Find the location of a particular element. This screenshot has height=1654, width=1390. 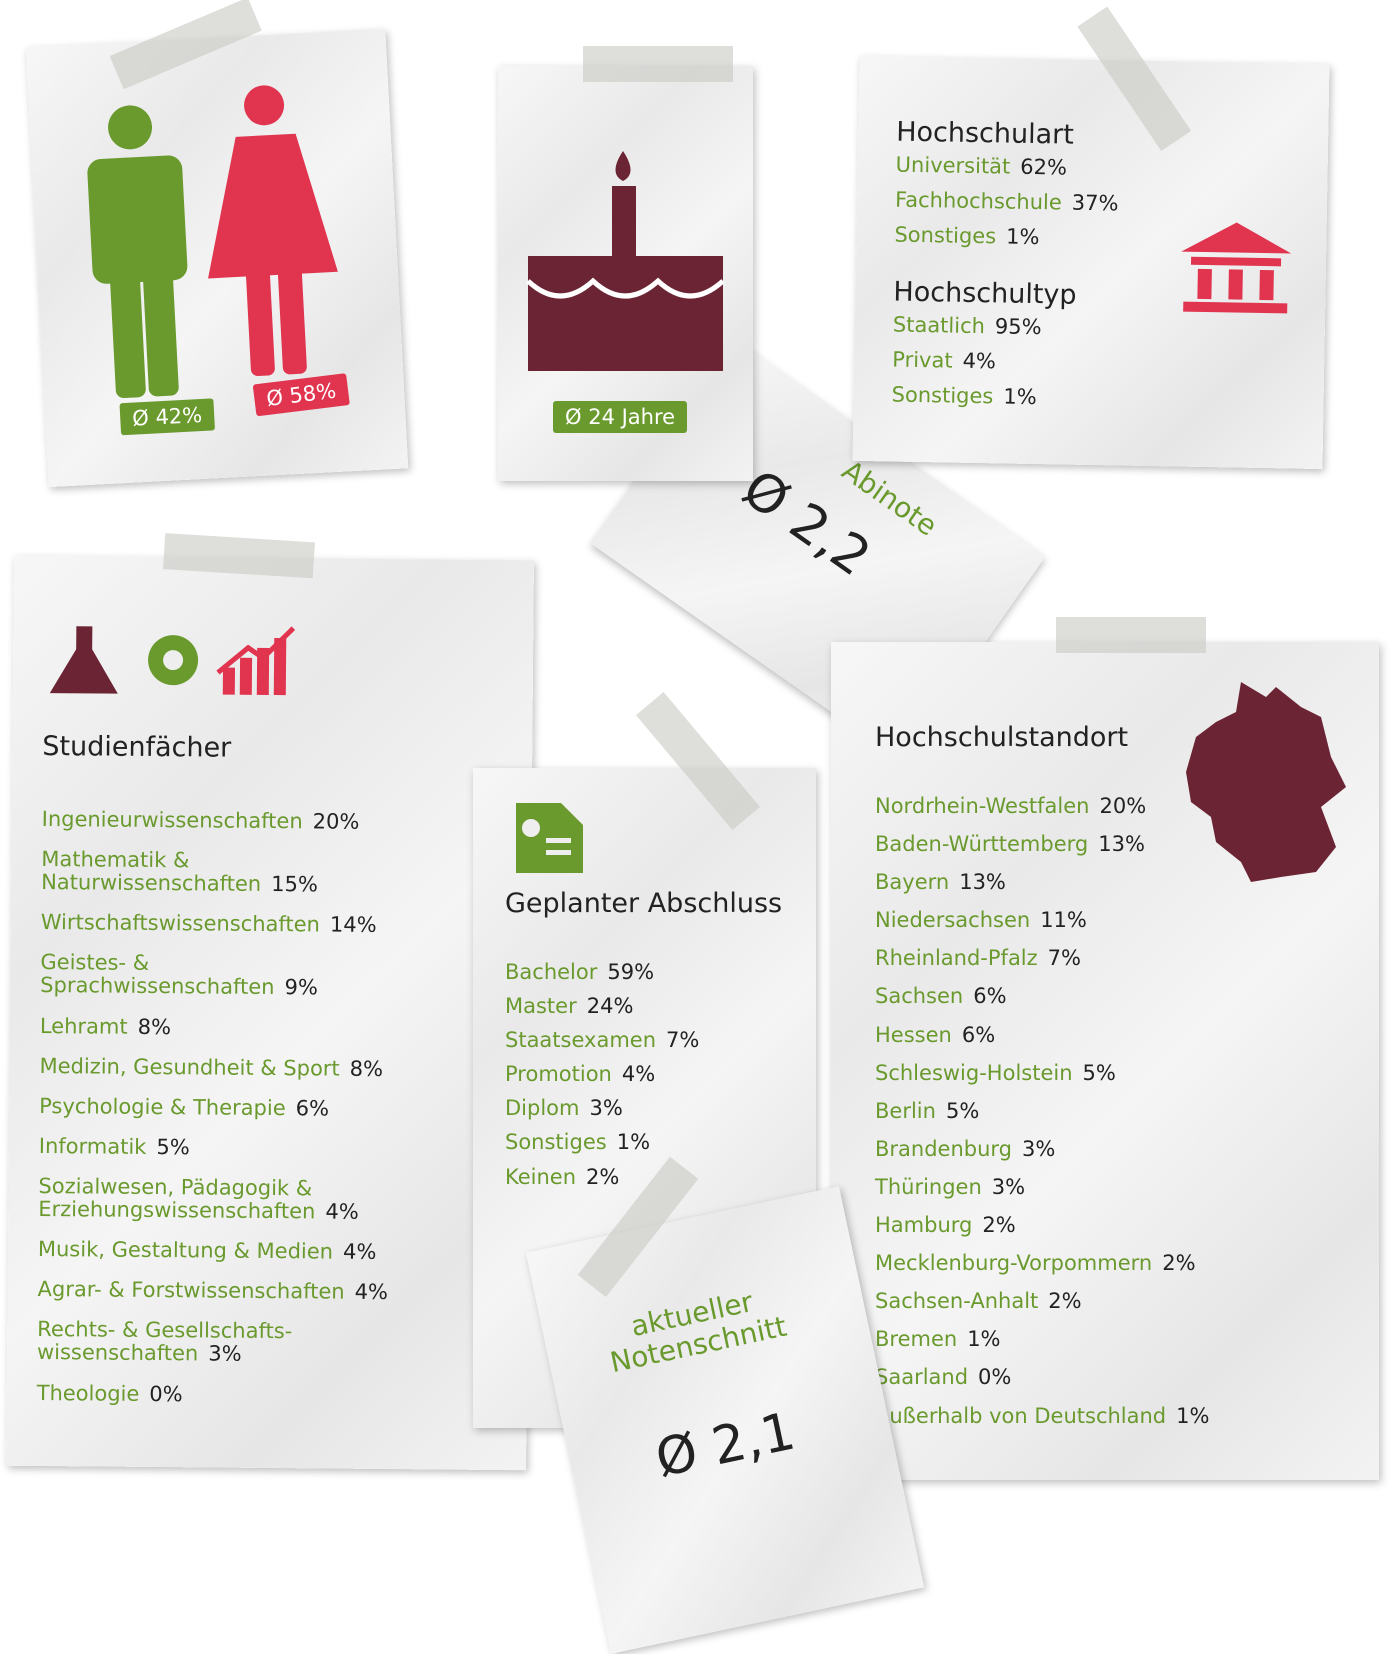

item-value: 59% is located at coordinates (631, 972).